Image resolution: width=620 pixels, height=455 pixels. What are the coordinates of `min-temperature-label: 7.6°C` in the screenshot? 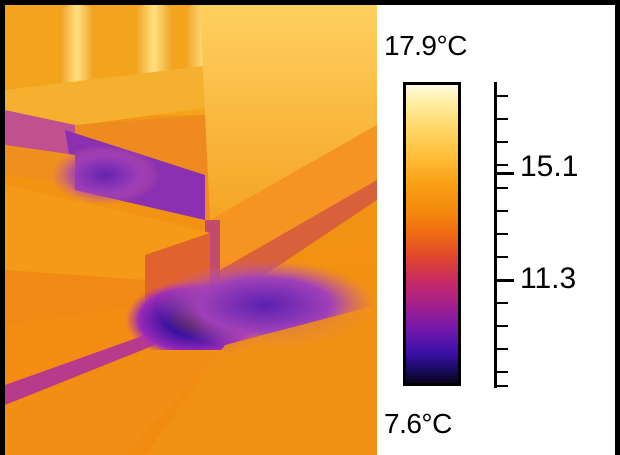 It's located at (418, 423).